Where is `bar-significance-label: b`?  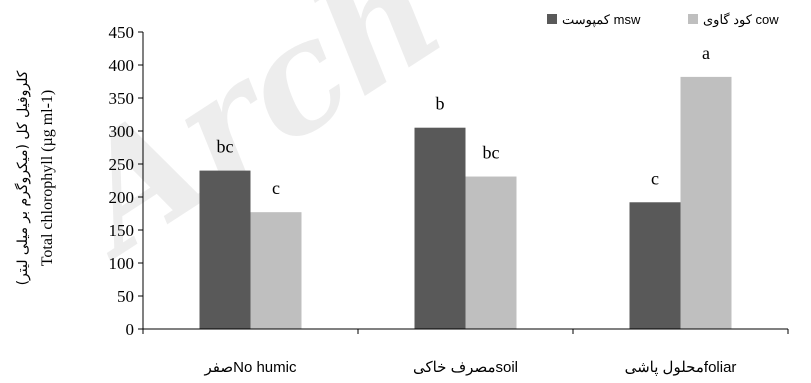
bar-significance-label: b is located at coordinates (440, 104).